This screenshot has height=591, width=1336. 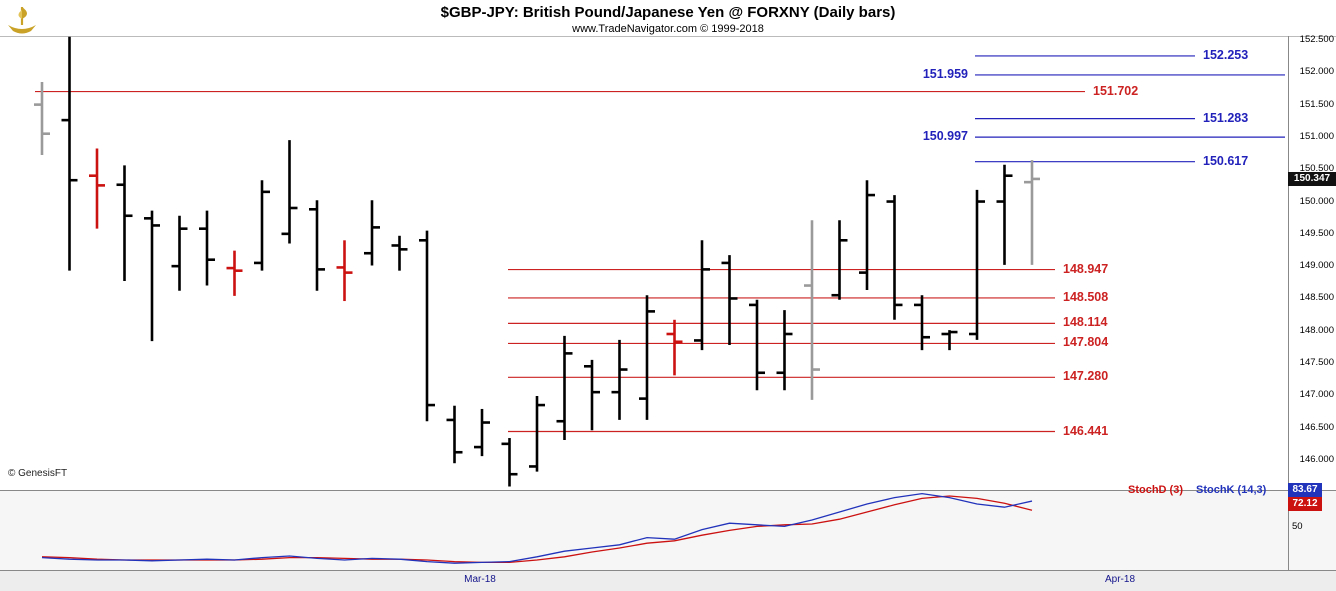 What do you see at coordinates (1316, 72) in the screenshot?
I see `price-axis-label: 152.000` at bounding box center [1316, 72].